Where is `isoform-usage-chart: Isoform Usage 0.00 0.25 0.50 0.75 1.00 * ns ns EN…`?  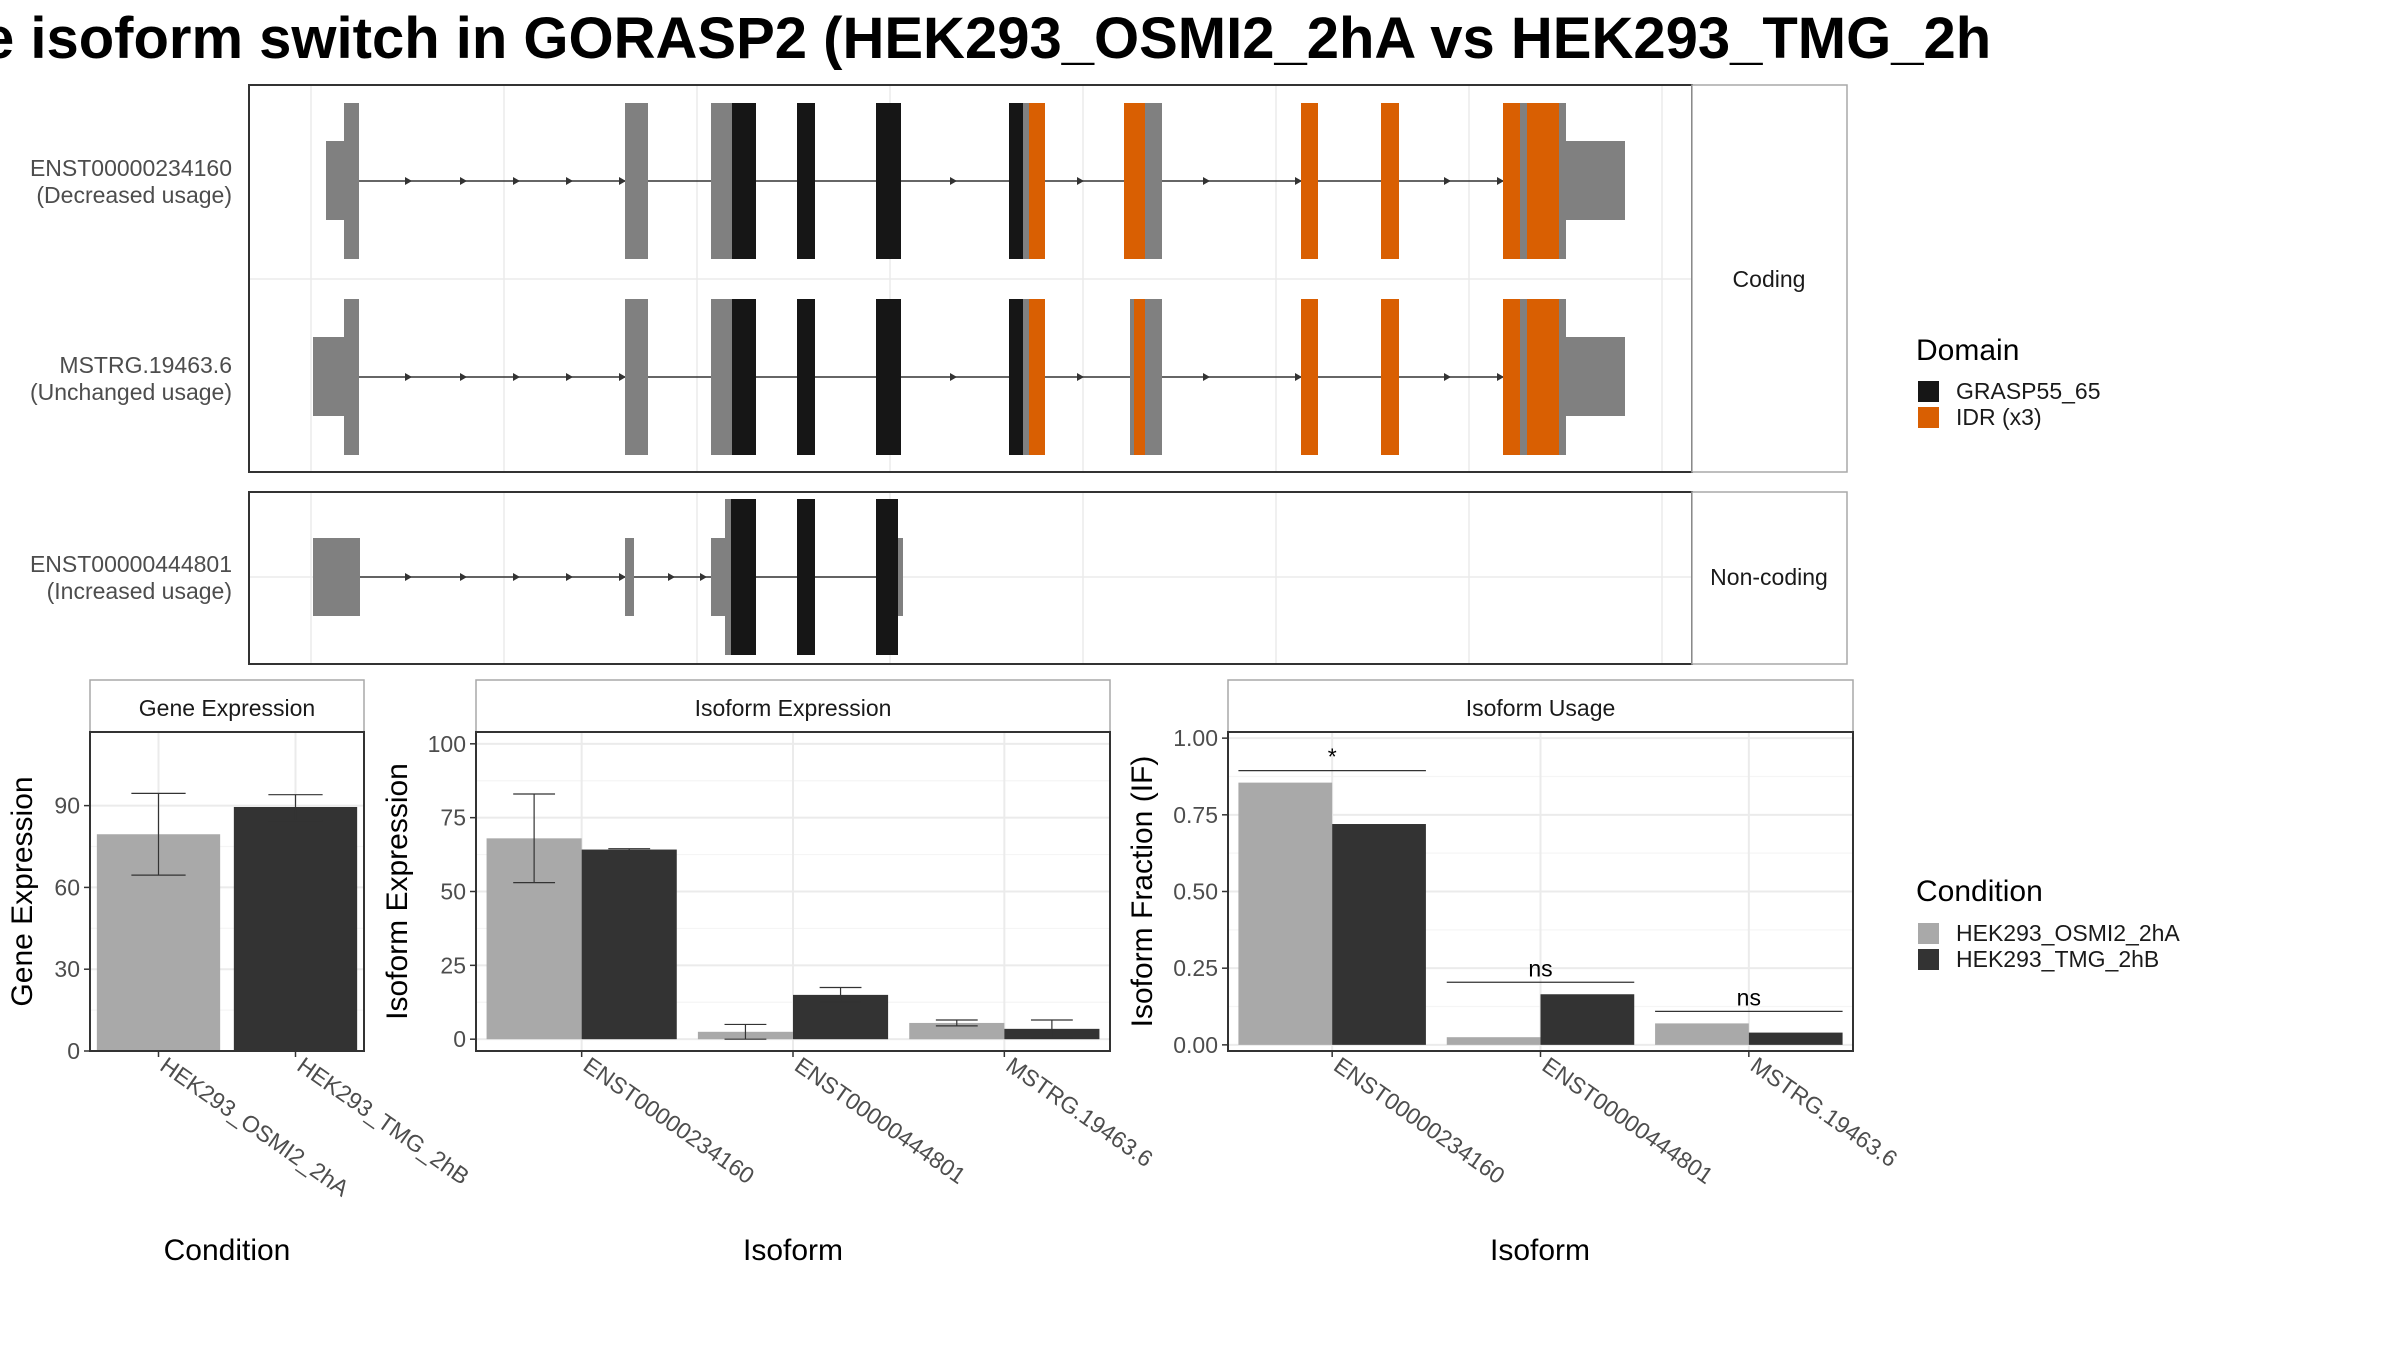 isoform-usage-chart: Isoform Usage 0.00 0.25 0.50 0.75 1.00 * ns ns EN… is located at coordinates (1514, 973).